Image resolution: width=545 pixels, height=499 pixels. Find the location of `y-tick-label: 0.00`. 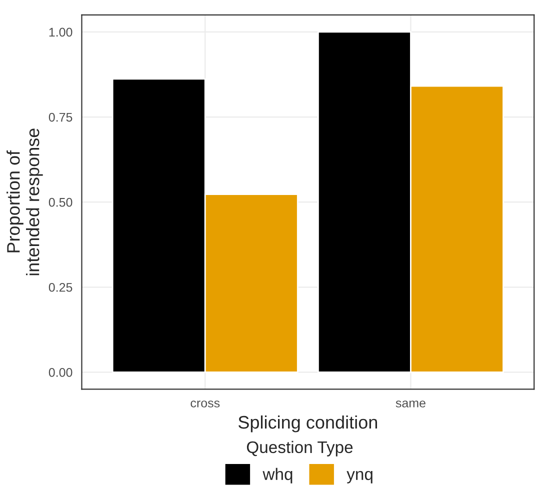

y-tick-label: 0.00 is located at coordinates (60, 372).